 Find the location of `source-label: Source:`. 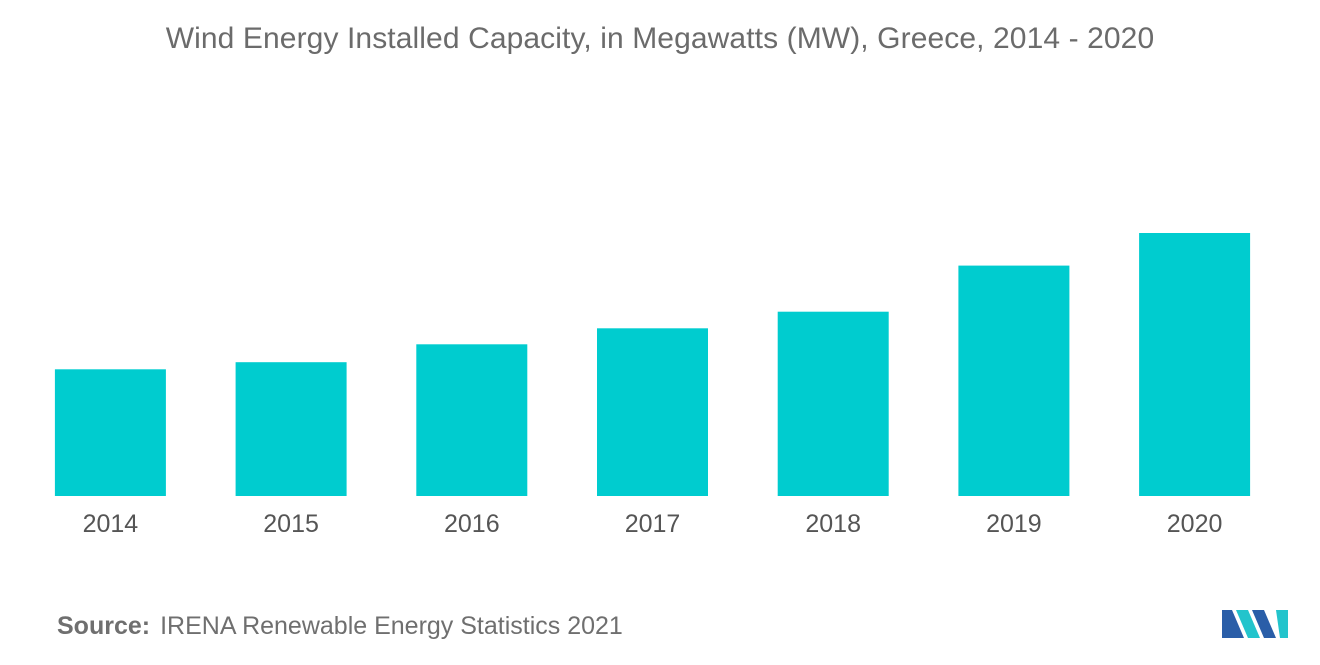

source-label: Source: is located at coordinates (104, 626).